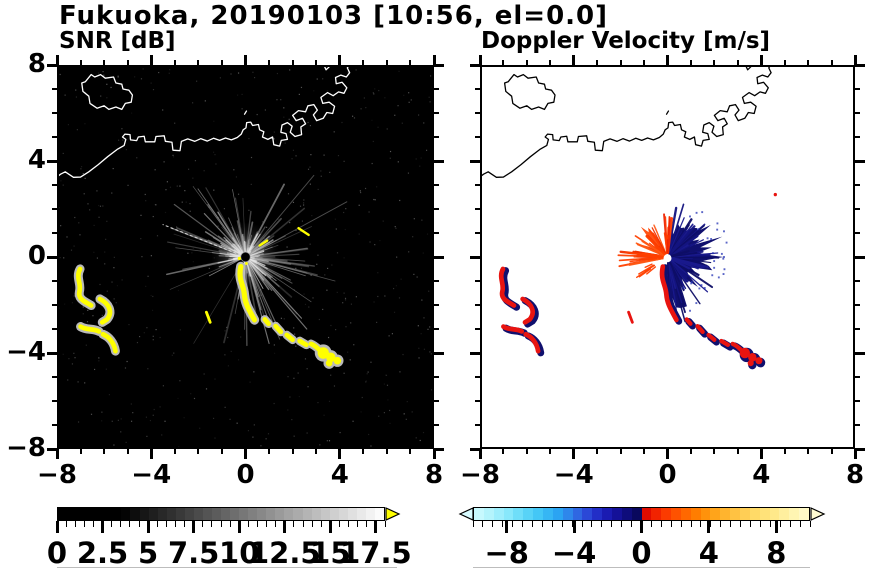 Image resolution: width=870 pixels, height=570 pixels. I want to click on snr-colorbar, so click(221, 514).